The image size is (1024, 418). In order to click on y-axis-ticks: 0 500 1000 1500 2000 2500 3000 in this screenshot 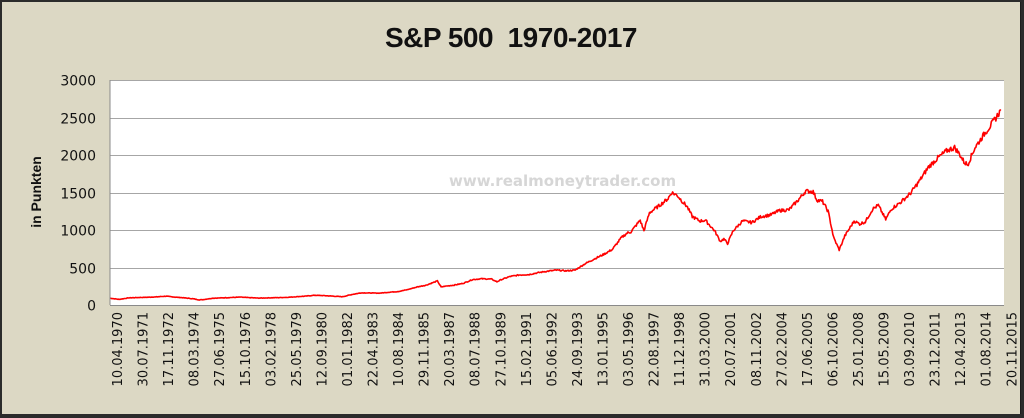, I will do `click(78, 194)`.